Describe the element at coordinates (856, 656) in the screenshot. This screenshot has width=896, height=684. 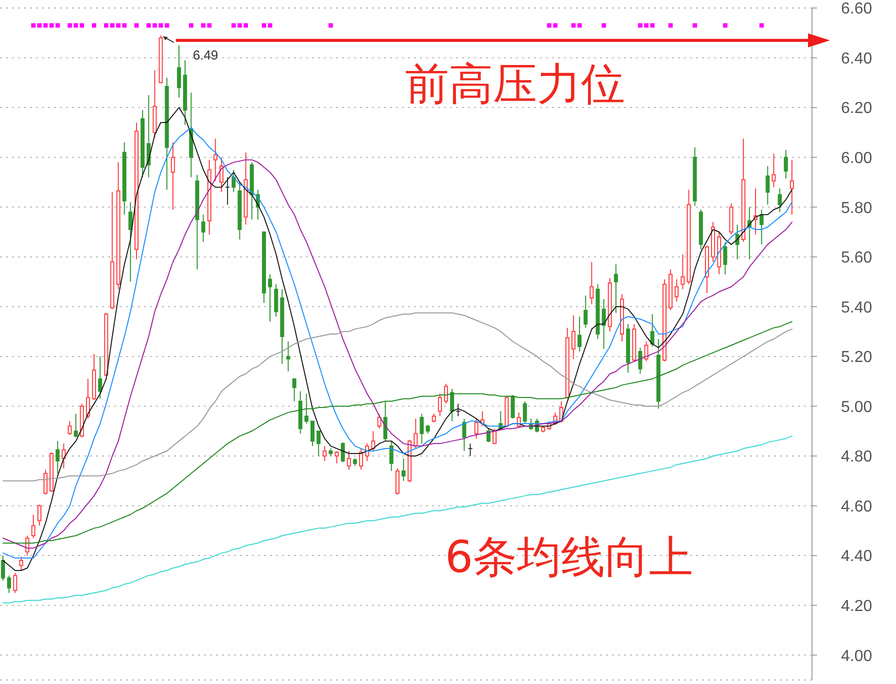
I see `y-tick-label: 4.00` at that location.